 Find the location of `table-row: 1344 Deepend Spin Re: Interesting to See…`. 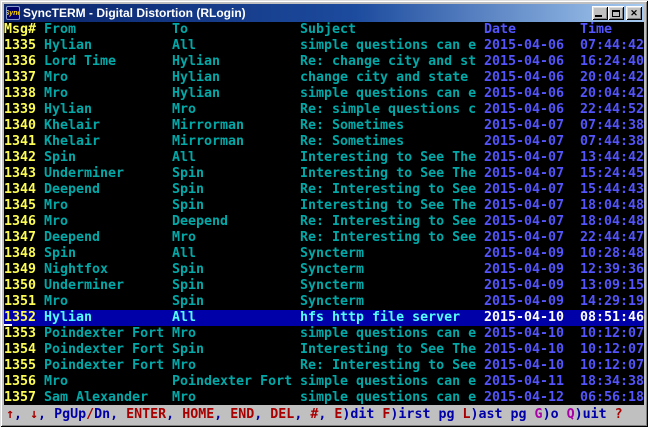

table-row: 1344 Deepend Spin Re: Interesting to See… is located at coordinates (324, 190).